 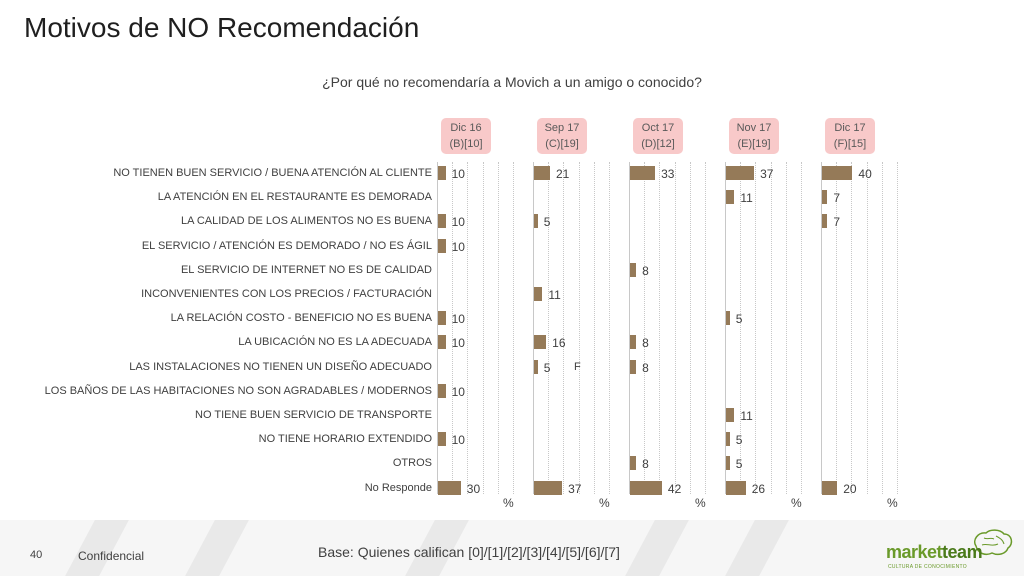 What do you see at coordinates (562, 144) in the screenshot?
I see `series-base: (C)[19]` at bounding box center [562, 144].